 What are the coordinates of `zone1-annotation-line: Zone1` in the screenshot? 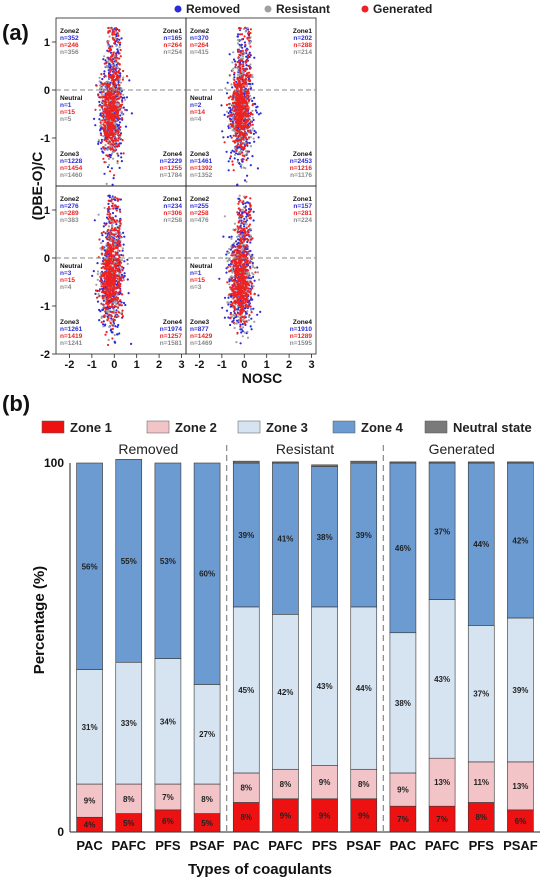 It's located at (303, 31).